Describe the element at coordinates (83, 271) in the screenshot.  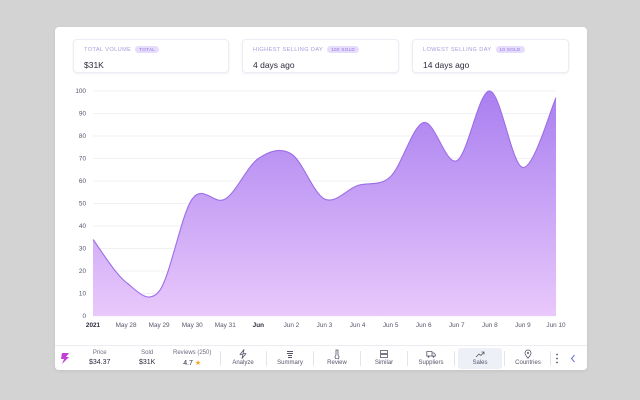
I see `y-tick-label: 20` at that location.